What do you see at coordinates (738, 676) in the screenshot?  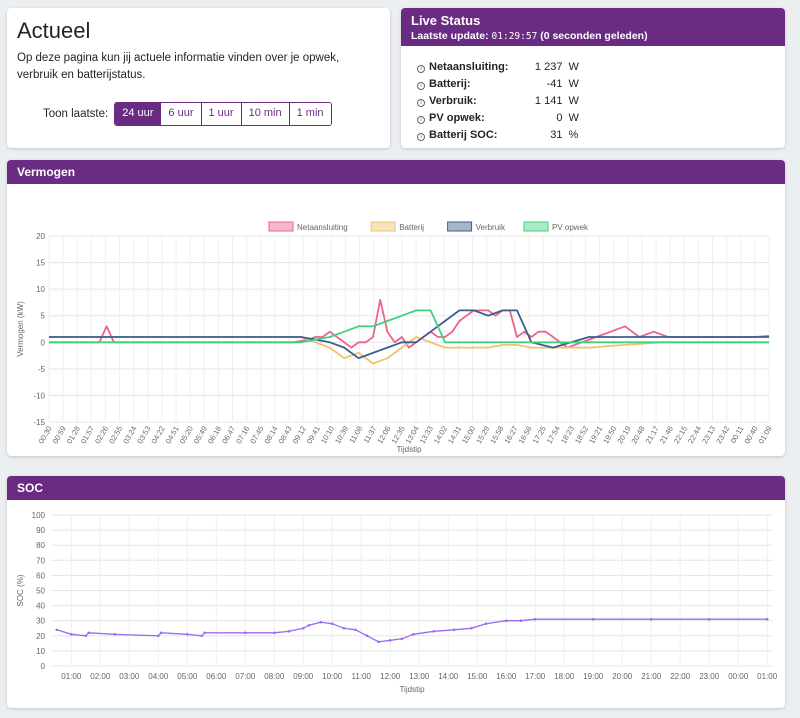 I see `x-tick-label: 00:00` at bounding box center [738, 676].